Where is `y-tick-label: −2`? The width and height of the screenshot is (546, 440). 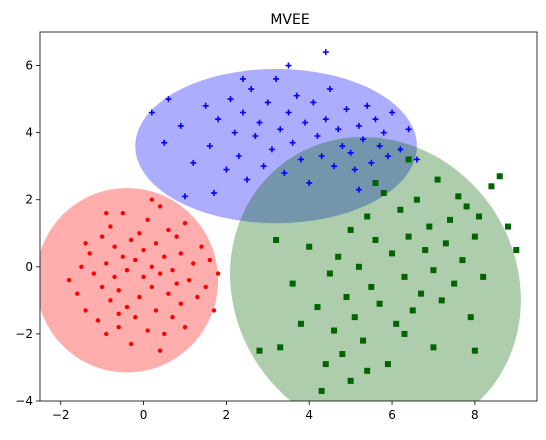 y-tick-label: −2 is located at coordinates (24, 334).